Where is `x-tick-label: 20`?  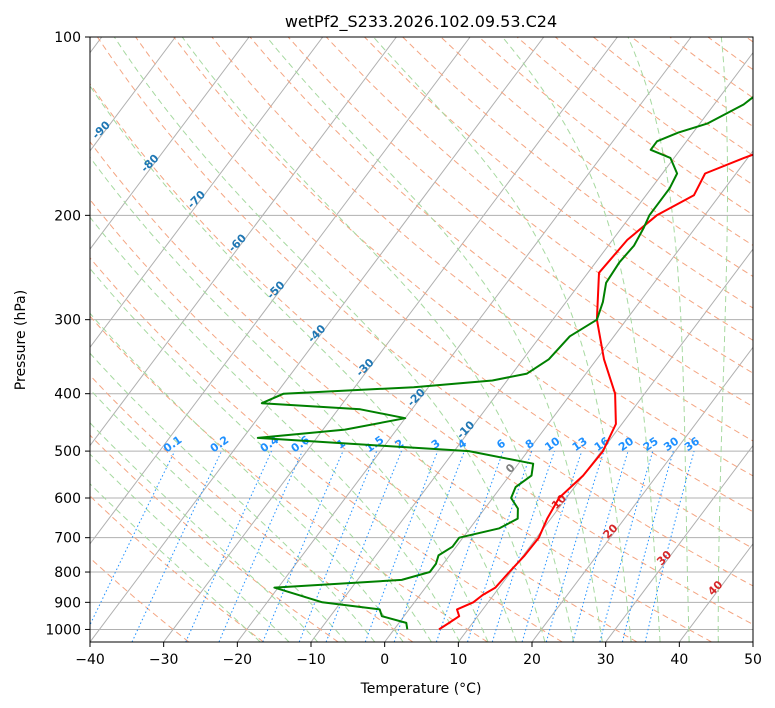
x-tick-label: 20 is located at coordinates (532, 660).